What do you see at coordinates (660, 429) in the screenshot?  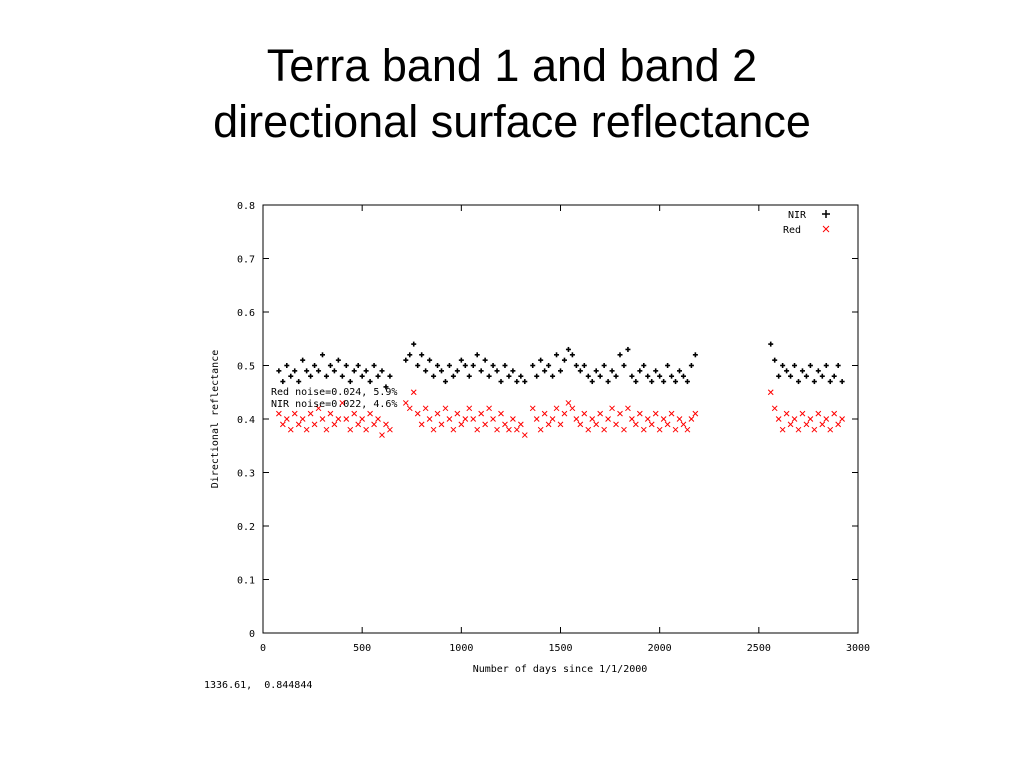 I see `x-tick: 2000` at bounding box center [660, 429].